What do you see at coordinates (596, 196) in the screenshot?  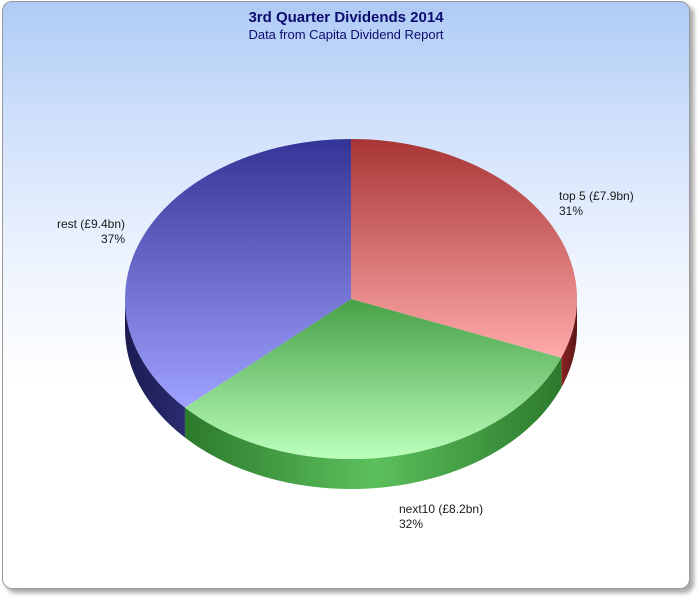 I see `slice-label-0: top 5 (£7.9bn)` at bounding box center [596, 196].